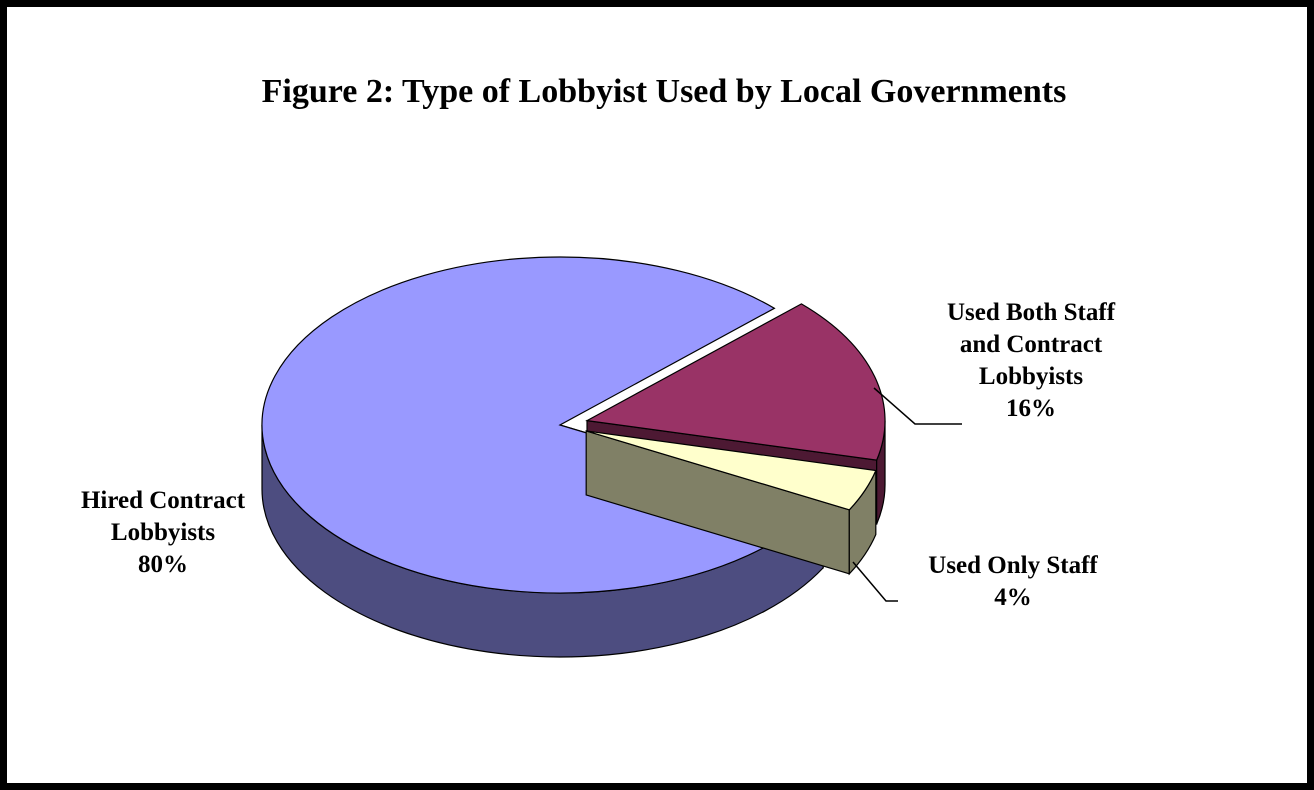 This screenshot has width=1314, height=790. I want to click on slice-value-label: 80%, so click(163, 564).